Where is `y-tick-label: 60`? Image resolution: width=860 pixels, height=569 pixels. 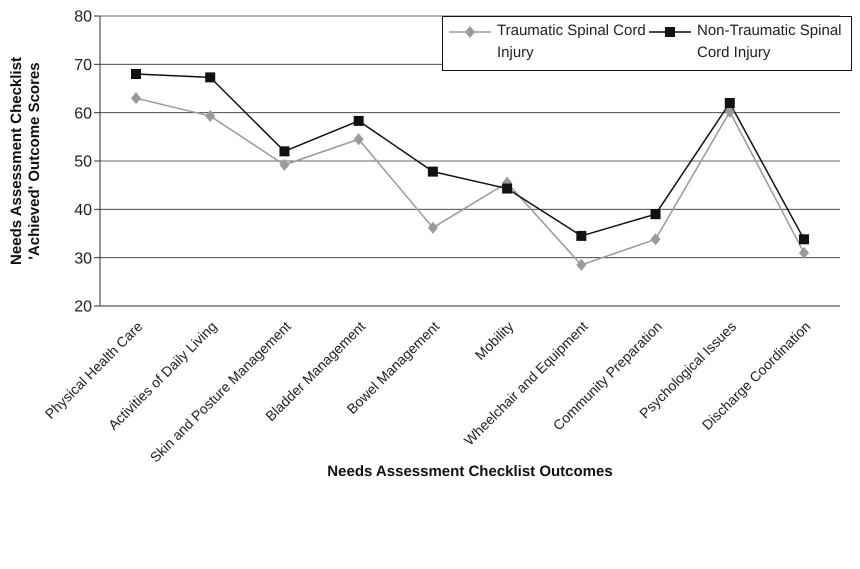
y-tick-label: 60 is located at coordinates (83, 113).